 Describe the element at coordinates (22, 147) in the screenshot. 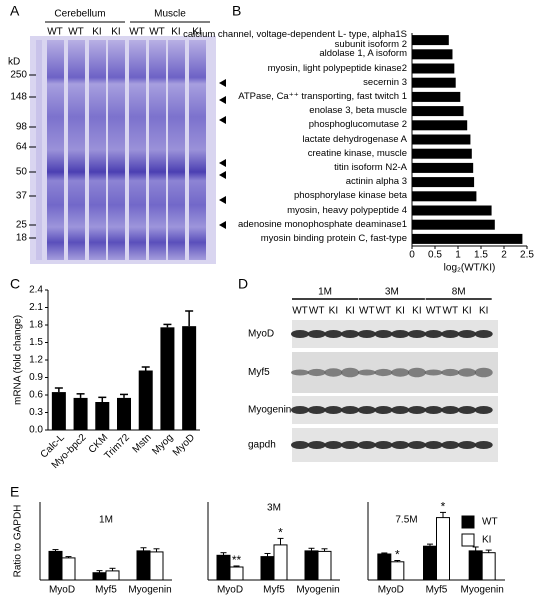

I see `marker-label: 64` at that location.